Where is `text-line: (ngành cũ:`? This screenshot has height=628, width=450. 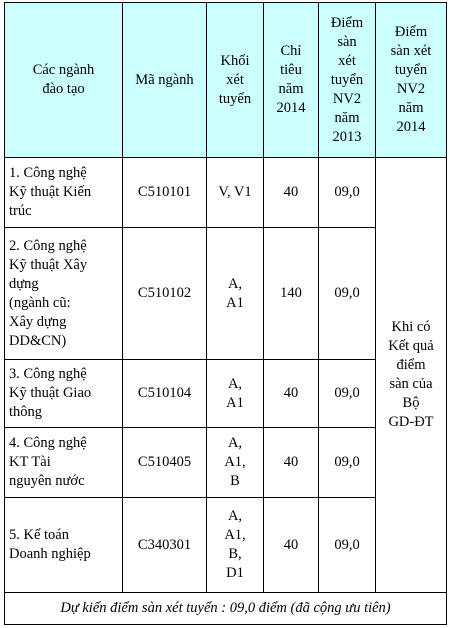
text-line: (ngành cũ: is located at coordinates (40, 302).